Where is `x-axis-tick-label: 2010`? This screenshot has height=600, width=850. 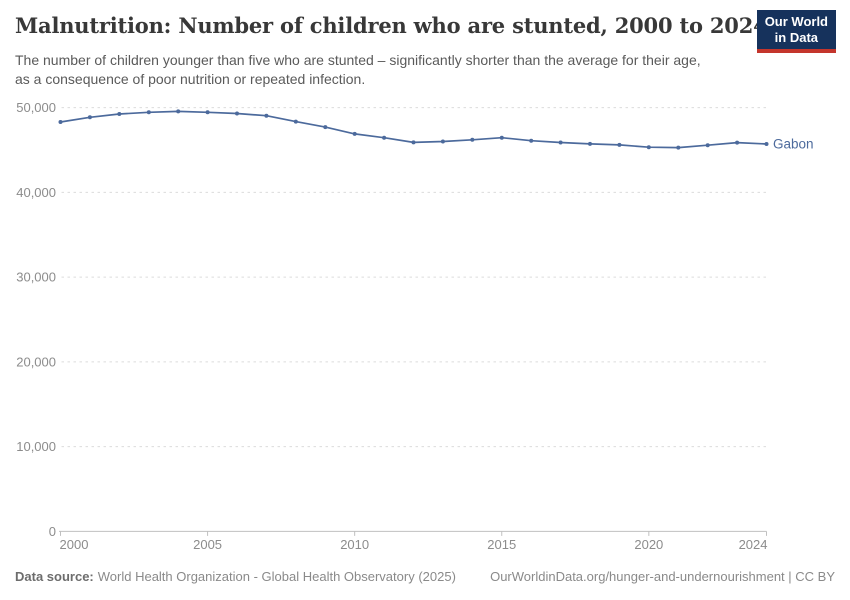
x-axis-tick-label: 2010 is located at coordinates (354, 544).